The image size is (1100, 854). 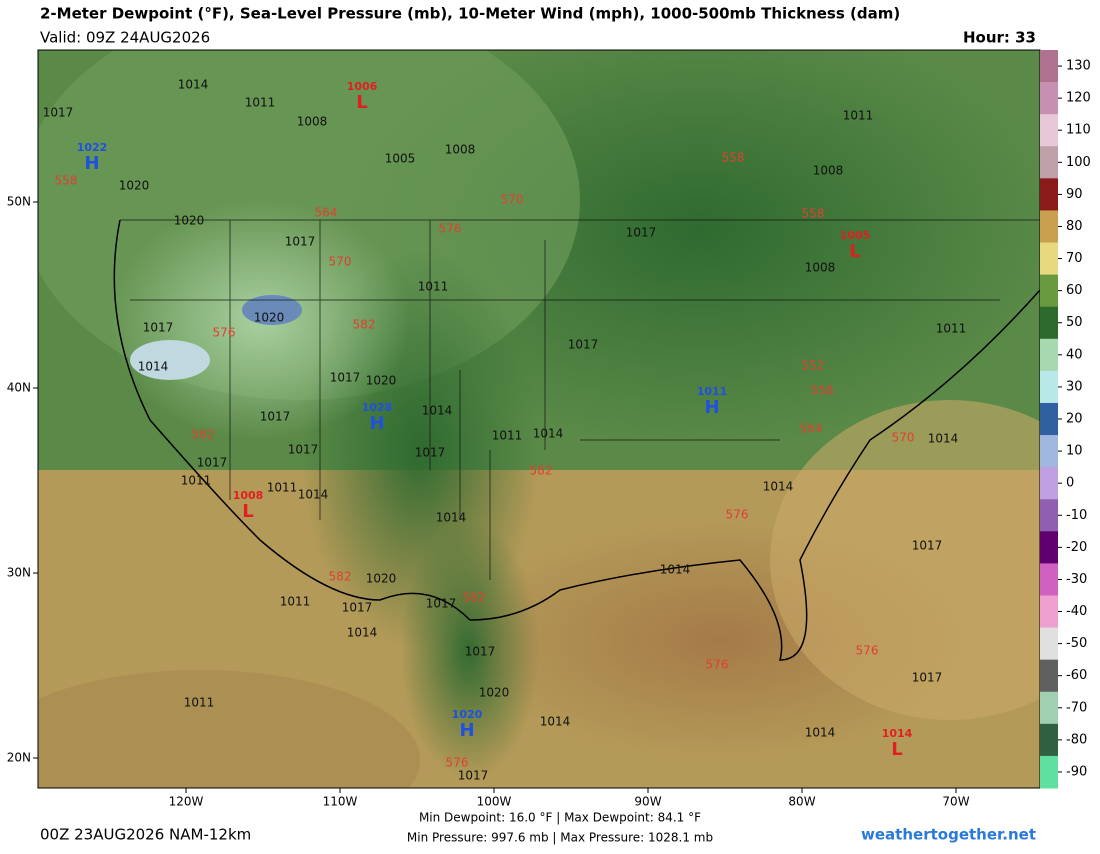 I want to click on lon-label: 70W, so click(x=955, y=802).